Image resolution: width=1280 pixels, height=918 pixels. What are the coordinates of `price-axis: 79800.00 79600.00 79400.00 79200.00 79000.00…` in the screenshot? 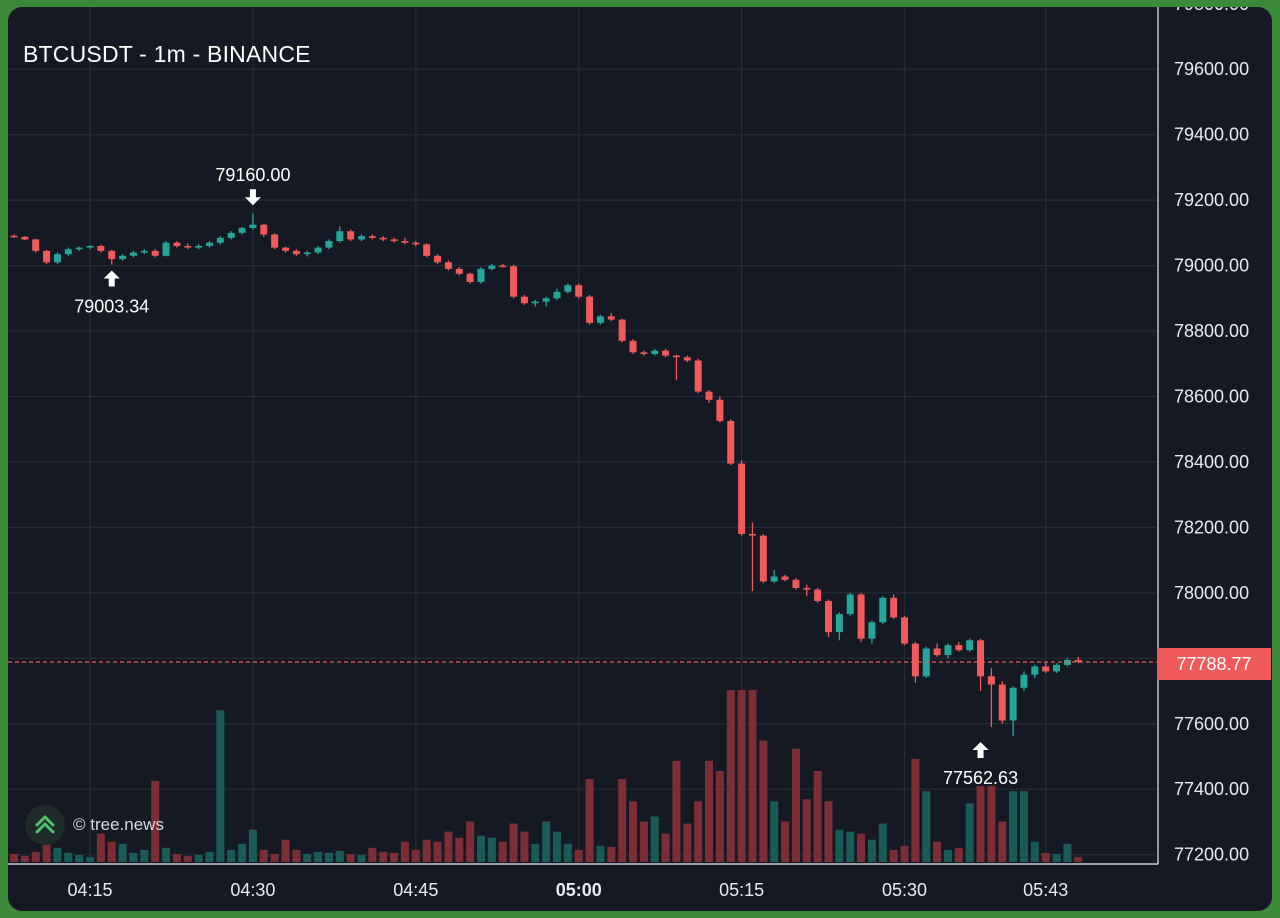 It's located at (1211, 436).